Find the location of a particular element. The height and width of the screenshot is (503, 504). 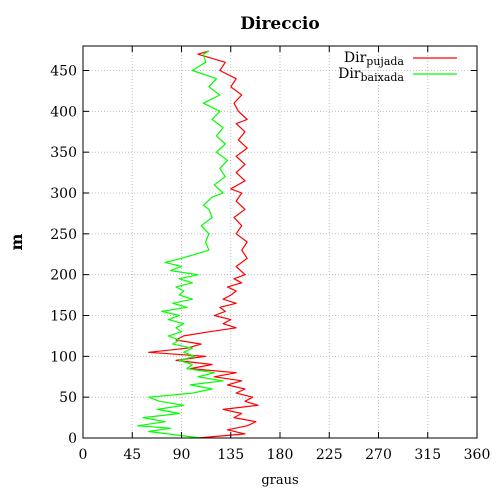

y-tick-label: 150 is located at coordinates (63, 317).